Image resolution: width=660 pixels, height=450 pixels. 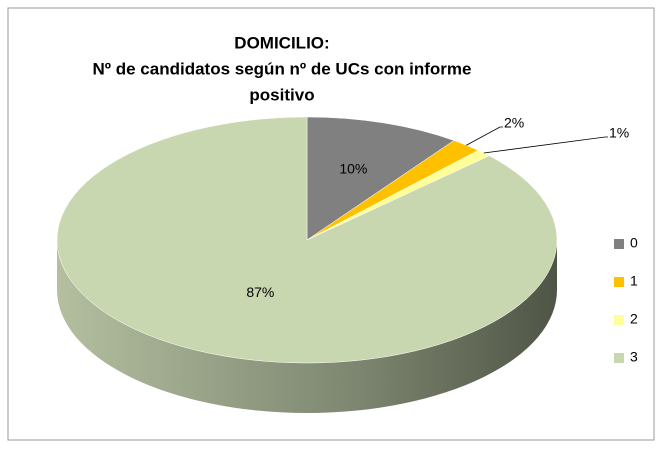 I want to click on legend-label: 3, so click(x=634, y=357).